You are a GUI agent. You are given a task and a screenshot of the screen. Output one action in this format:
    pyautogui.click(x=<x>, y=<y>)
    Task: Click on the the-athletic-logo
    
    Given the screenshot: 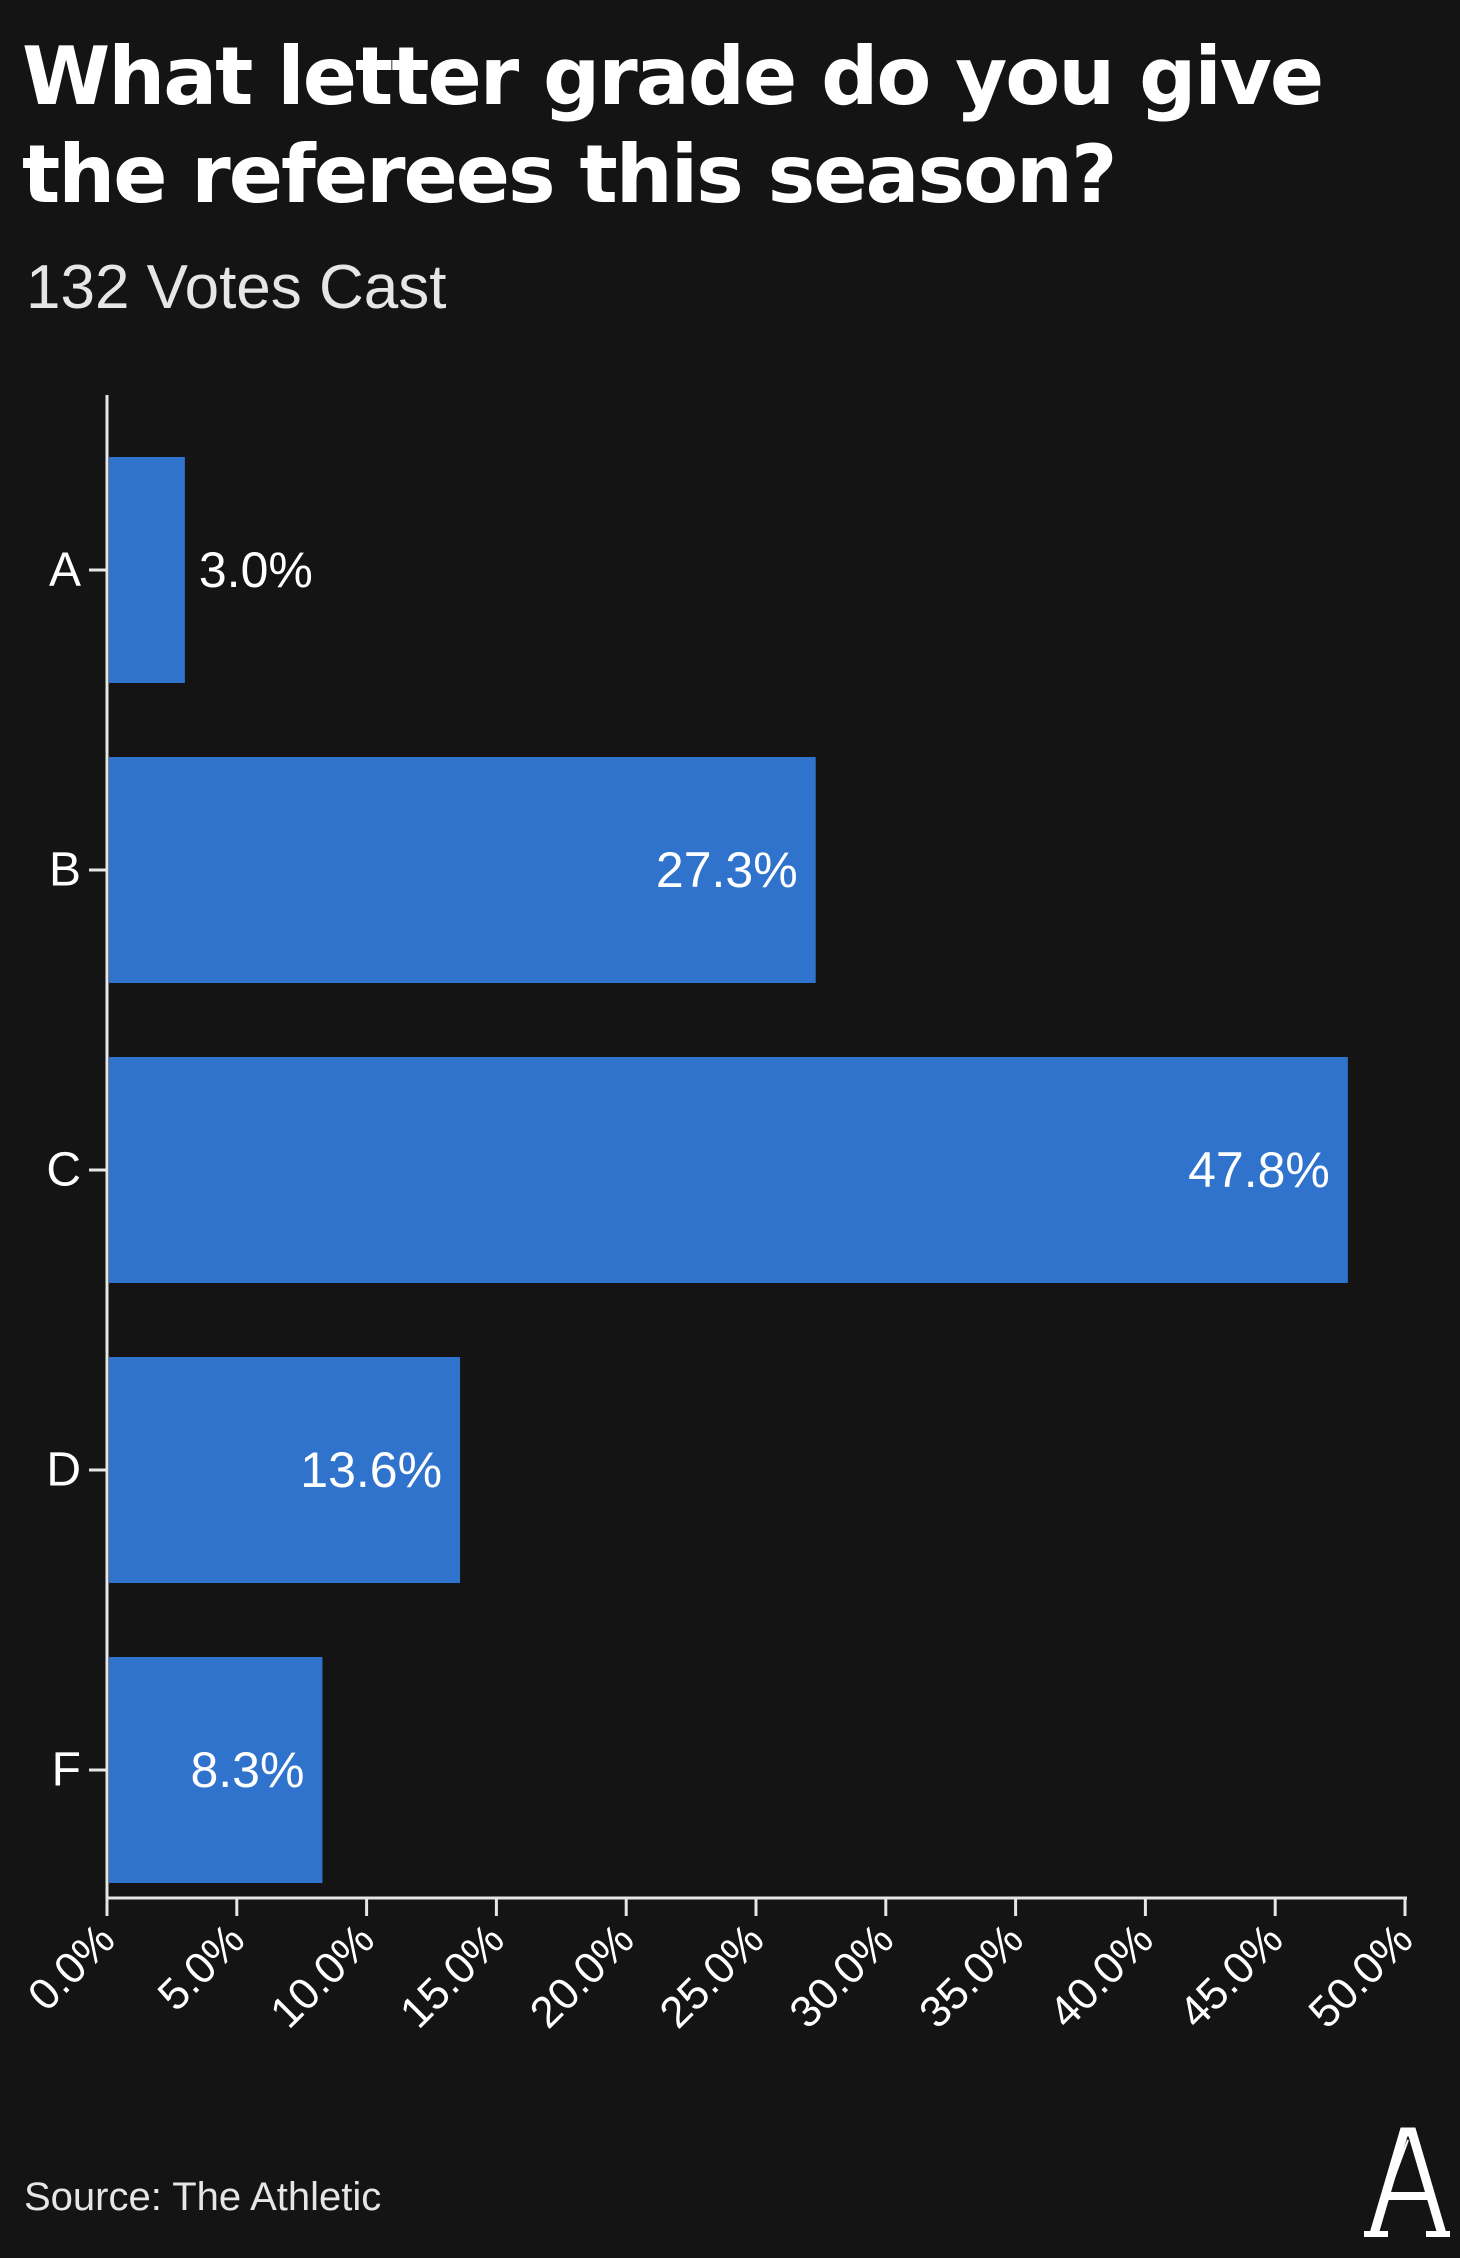 What is the action you would take?
    pyautogui.click(x=1407, y=2182)
    